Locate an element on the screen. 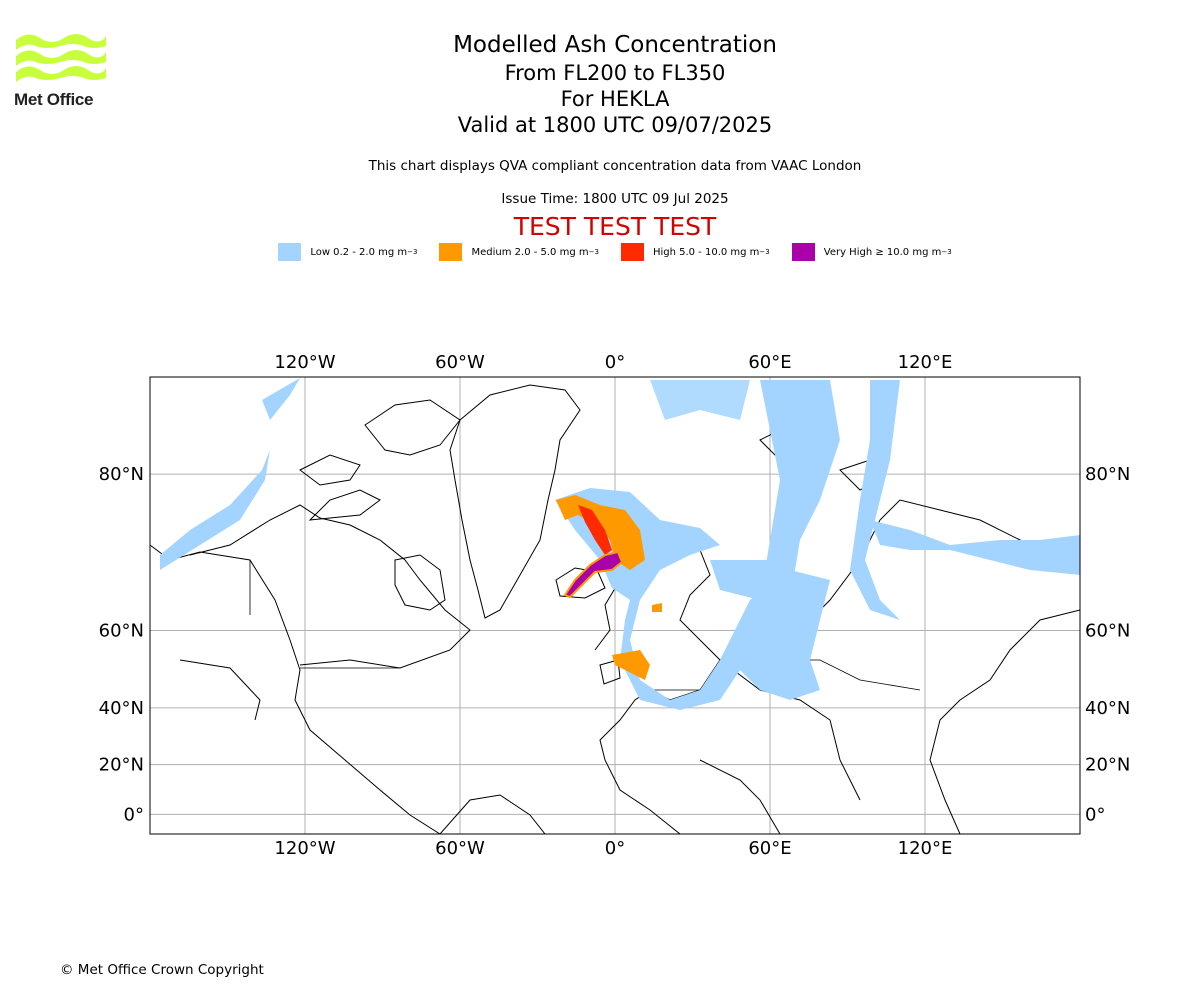 The image size is (1200, 1000). wave-logo-icon is located at coordinates (61, 58).